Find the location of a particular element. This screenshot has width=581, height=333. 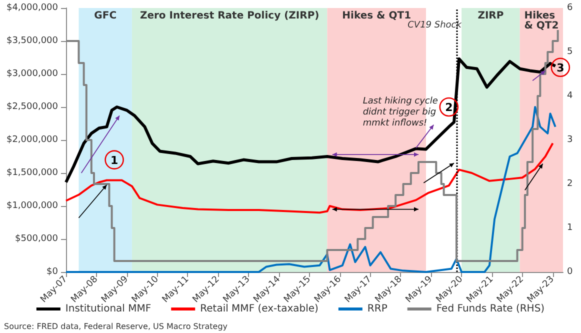

y2-tick-label: 4 is located at coordinates (570, 96).